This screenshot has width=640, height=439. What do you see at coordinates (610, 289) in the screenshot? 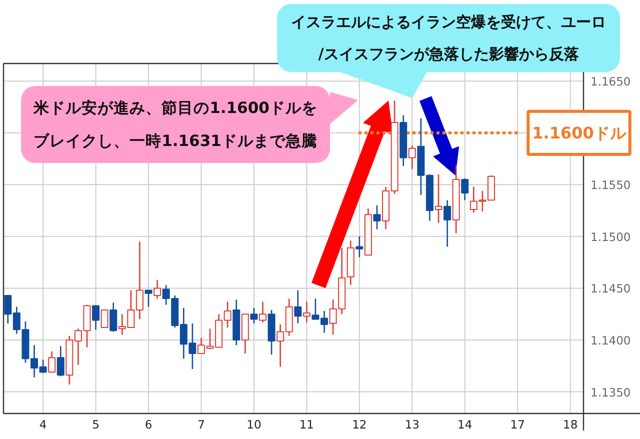
I see `y-tick-label: 1.1450` at bounding box center [610, 289].